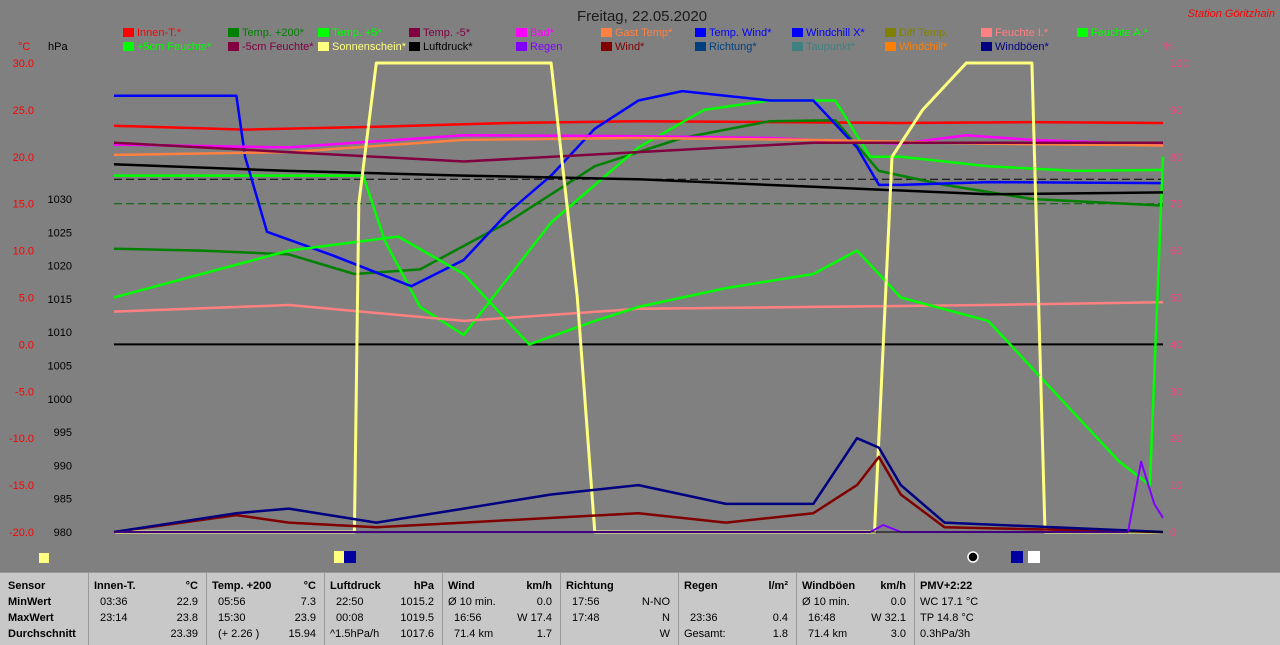 Image resolution: width=1280 pixels, height=645 pixels. I want to click on moon-marker, so click(350, 557).